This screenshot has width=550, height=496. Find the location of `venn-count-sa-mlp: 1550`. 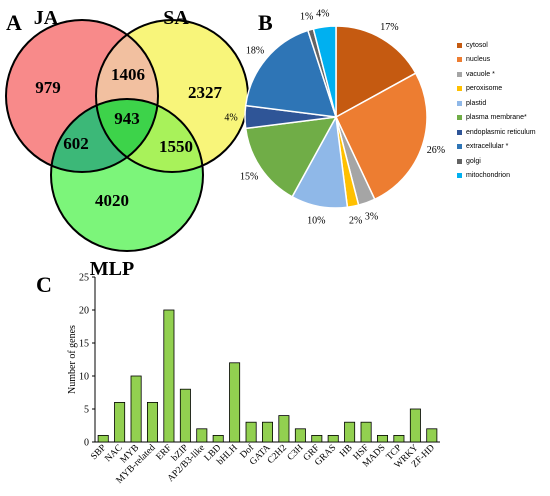

venn-count-sa-mlp: 1550 is located at coordinates (176, 146).